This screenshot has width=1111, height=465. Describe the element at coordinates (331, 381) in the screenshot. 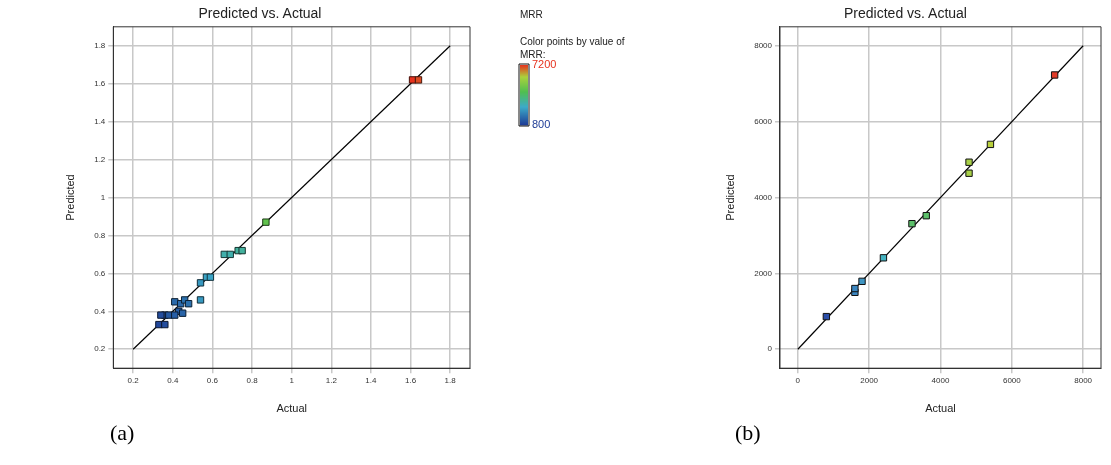

I see `x-tick-label: 1.2` at that location.